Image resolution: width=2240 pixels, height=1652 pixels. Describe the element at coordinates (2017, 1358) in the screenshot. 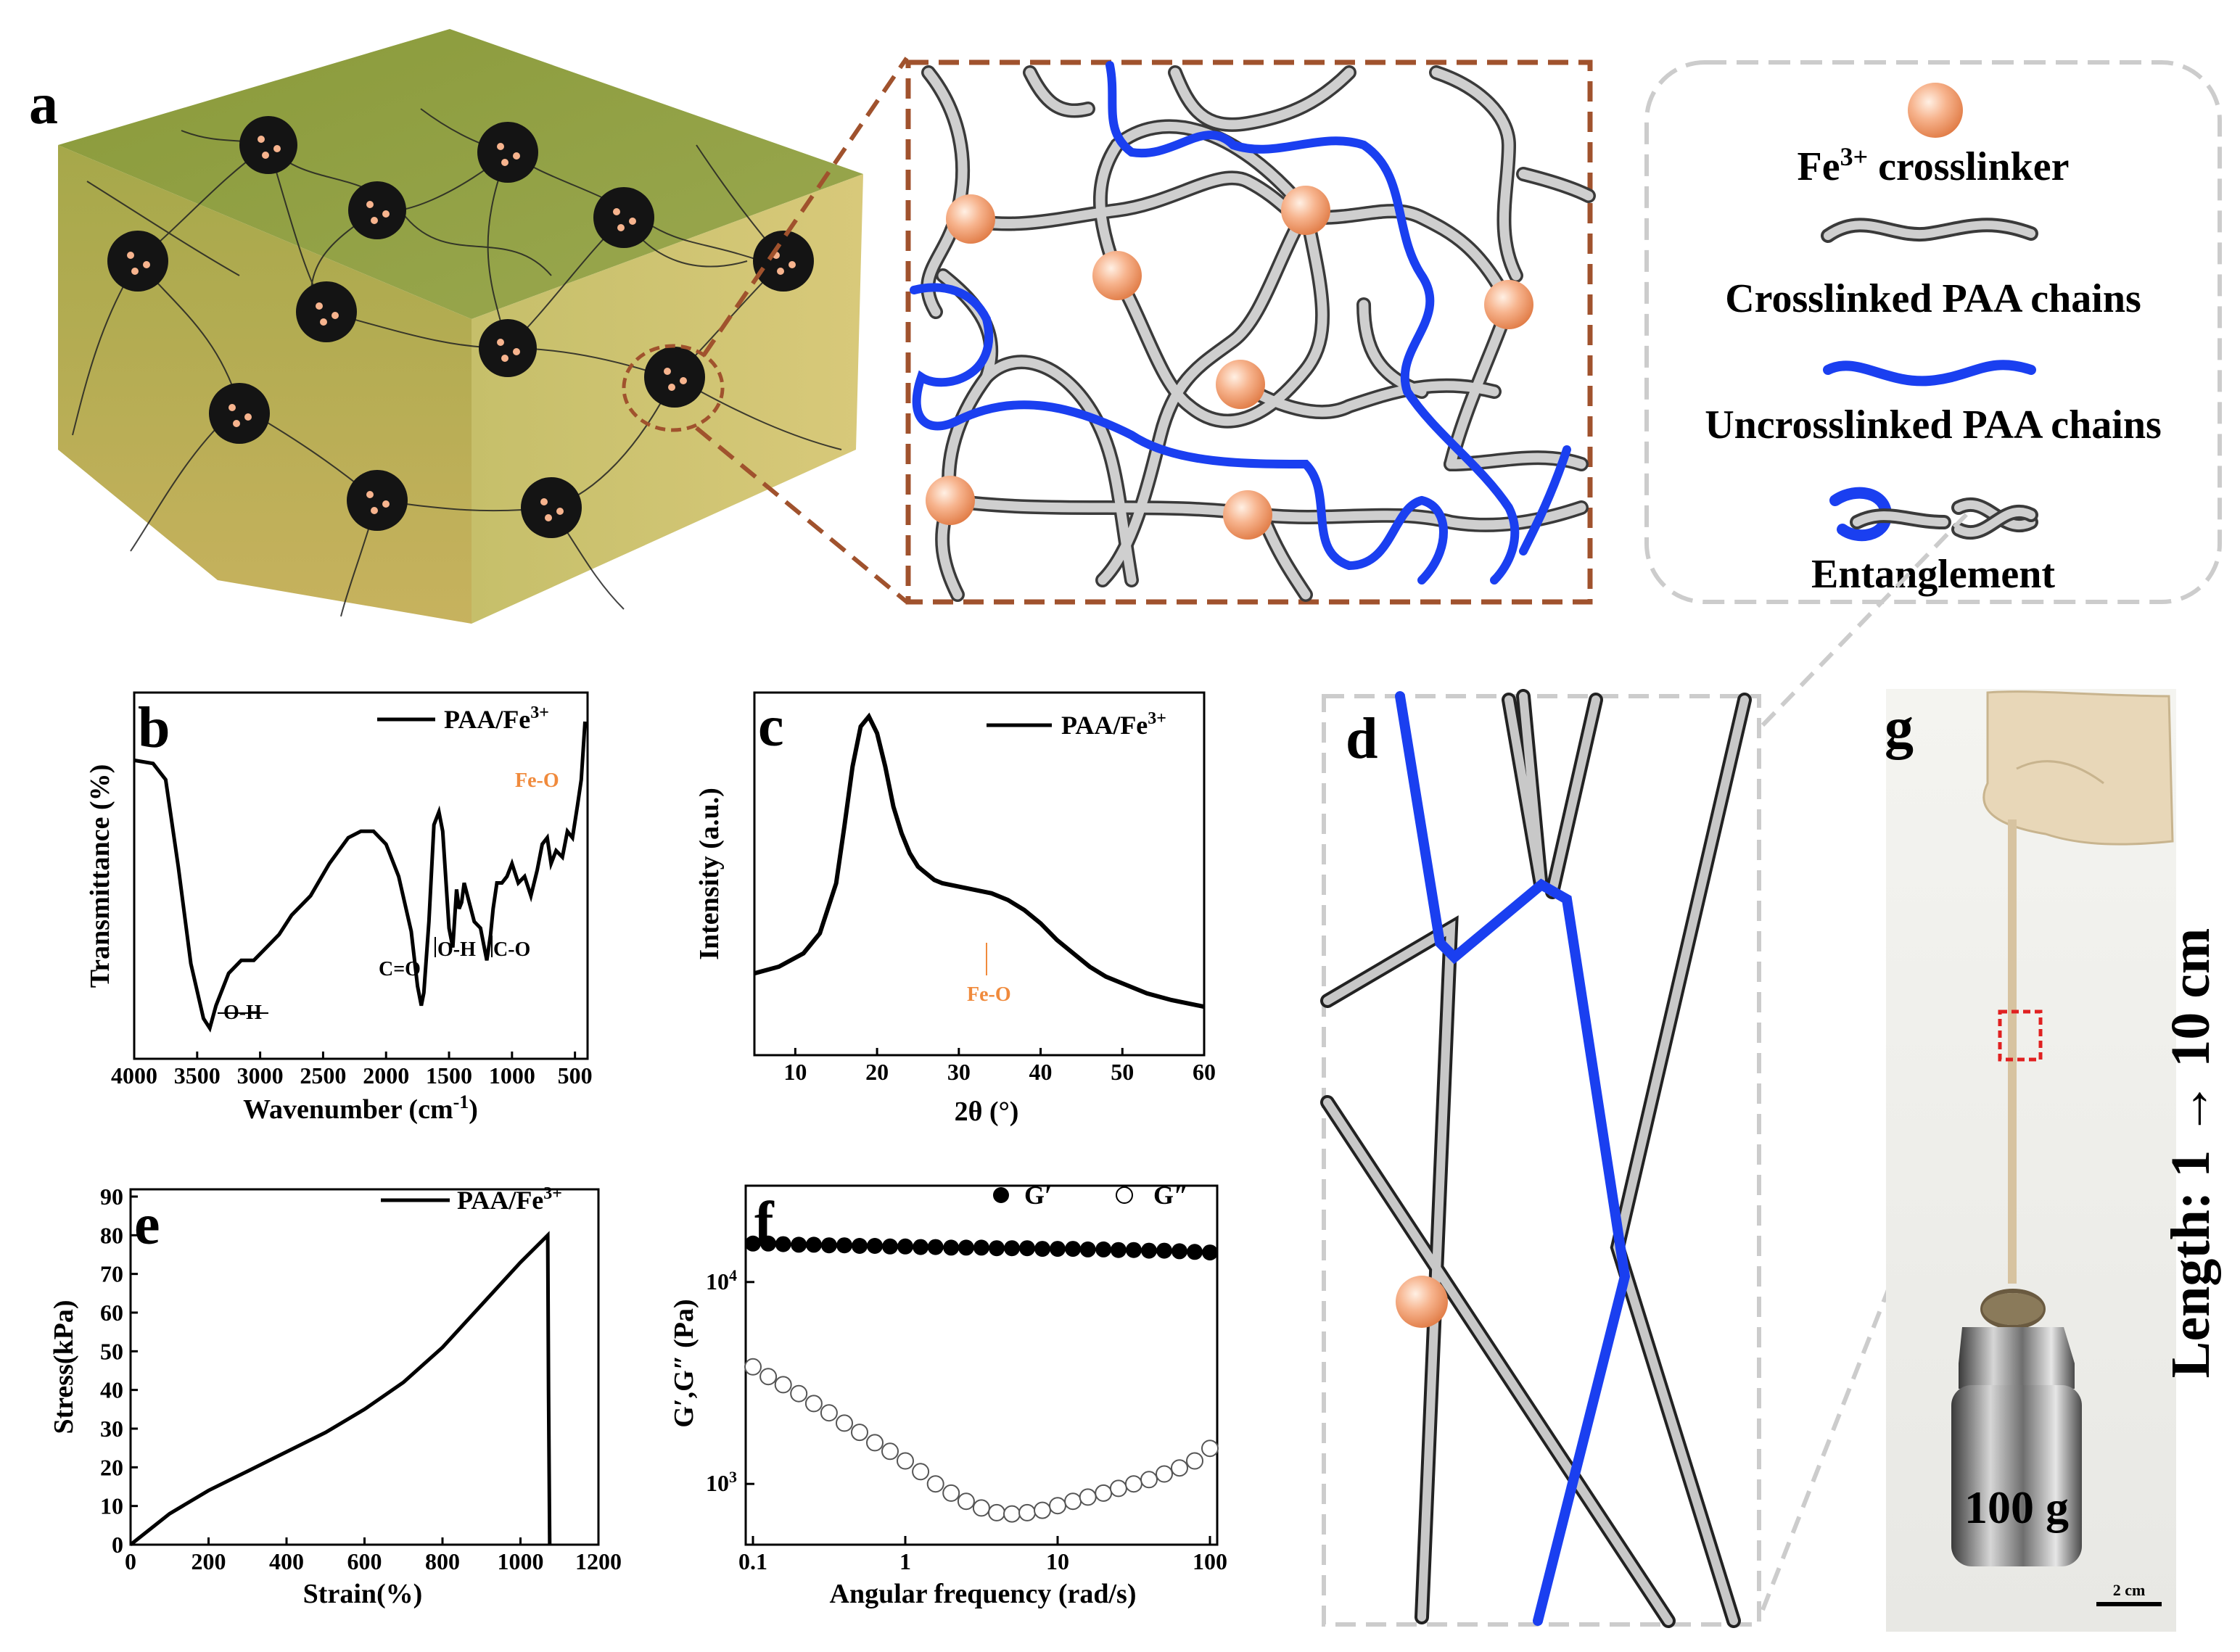

I see `weight-neck` at that location.